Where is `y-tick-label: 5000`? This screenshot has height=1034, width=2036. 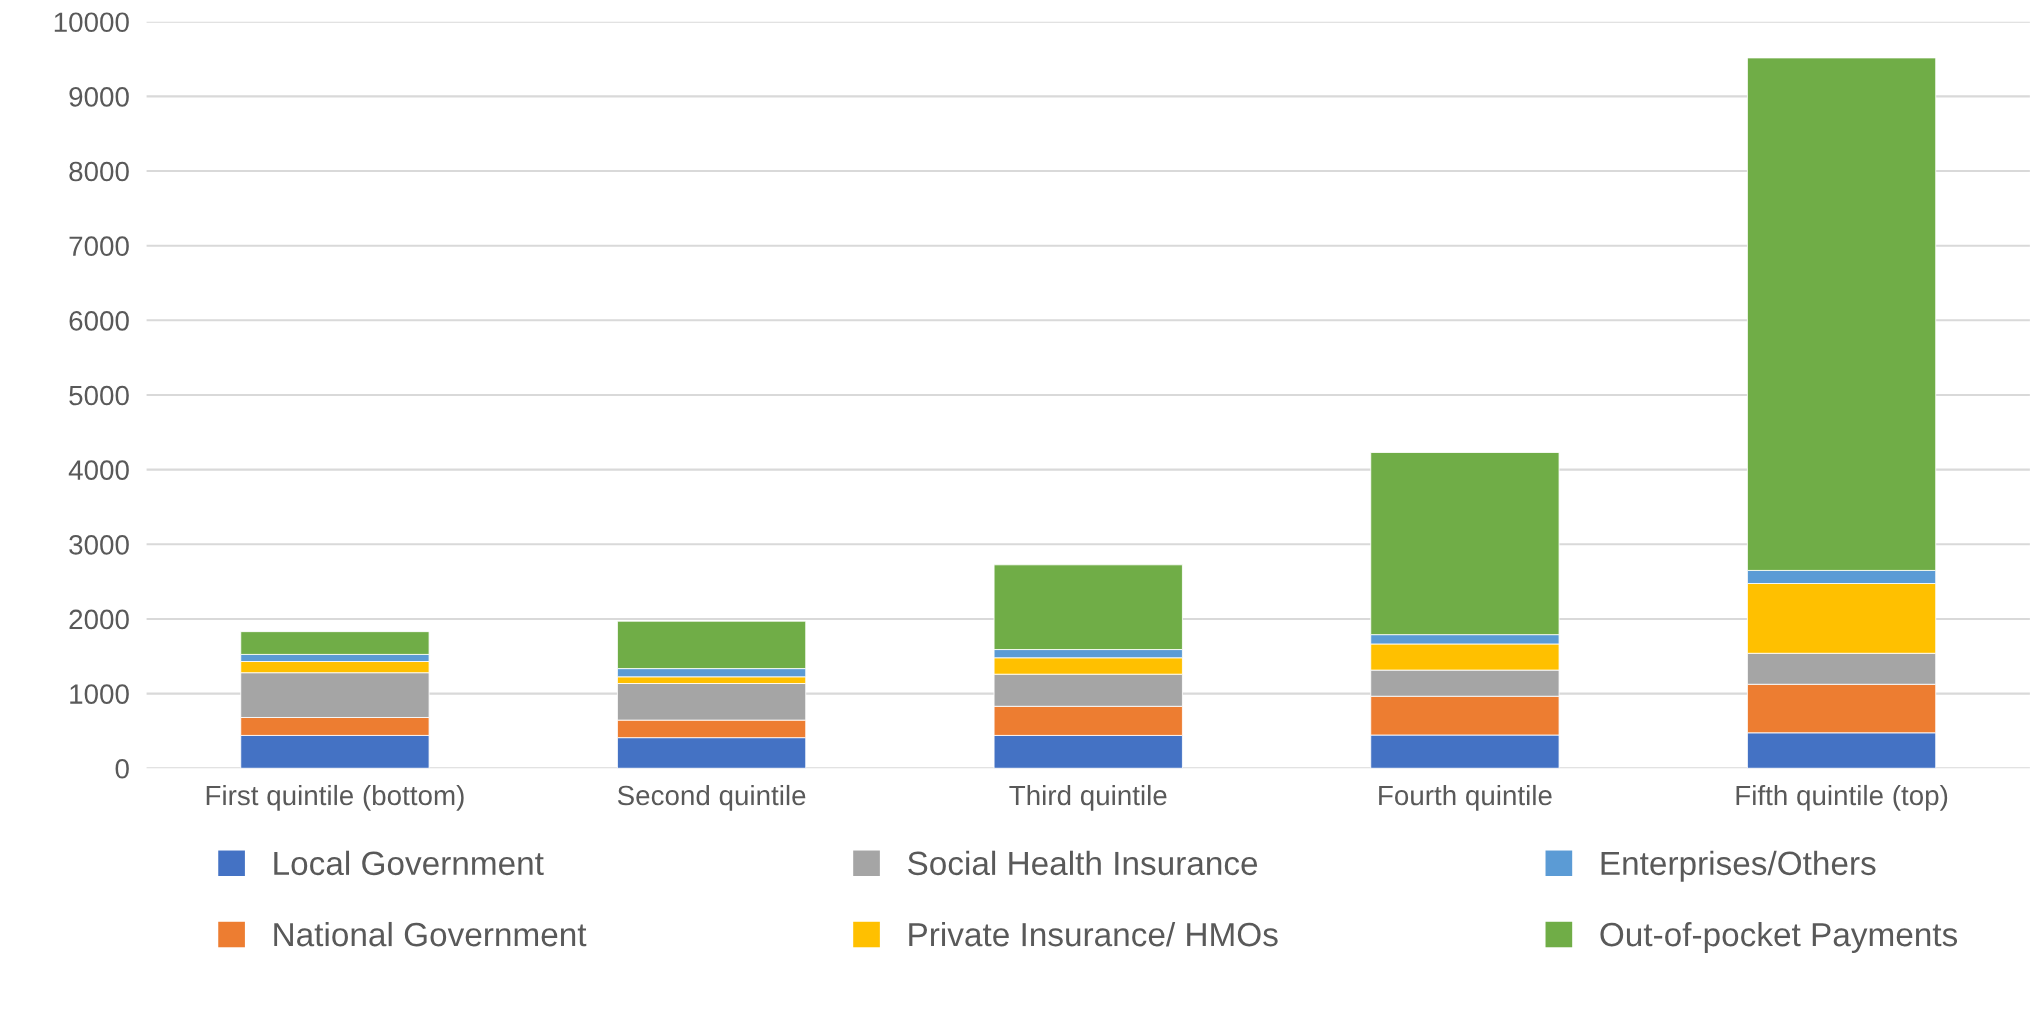
y-tick-label: 5000 is located at coordinates (99, 395).